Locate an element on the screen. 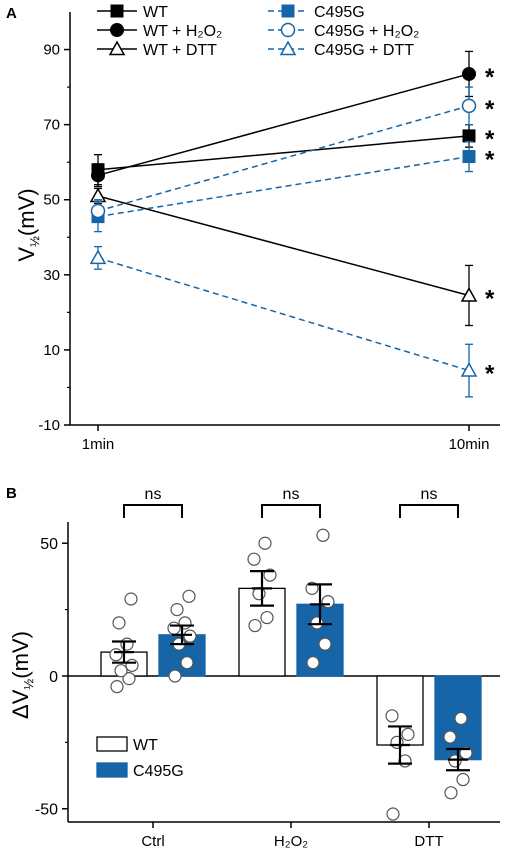 The width and height of the screenshot is (510, 850). panel-a-y-tick-label: 30 is located at coordinates (51, 275).